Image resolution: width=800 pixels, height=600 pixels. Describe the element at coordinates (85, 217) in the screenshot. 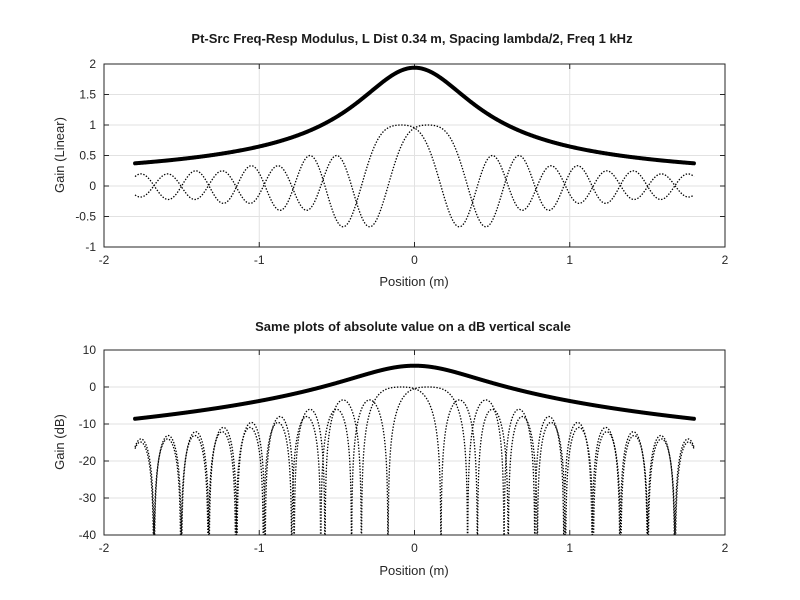

I see `y-tick-label: -0.5` at that location.